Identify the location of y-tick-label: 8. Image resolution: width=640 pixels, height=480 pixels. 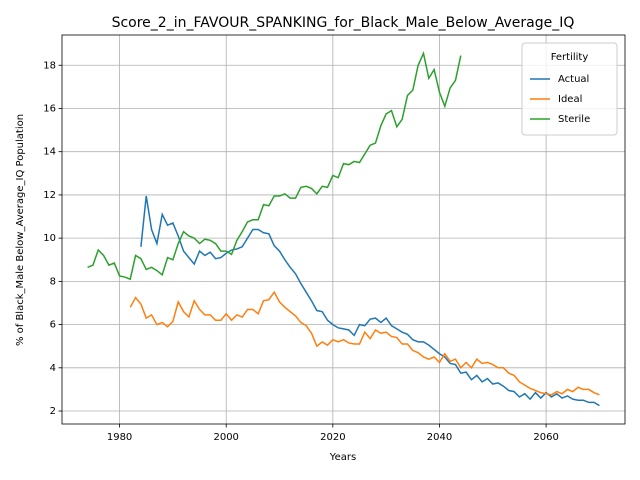
(53, 281).